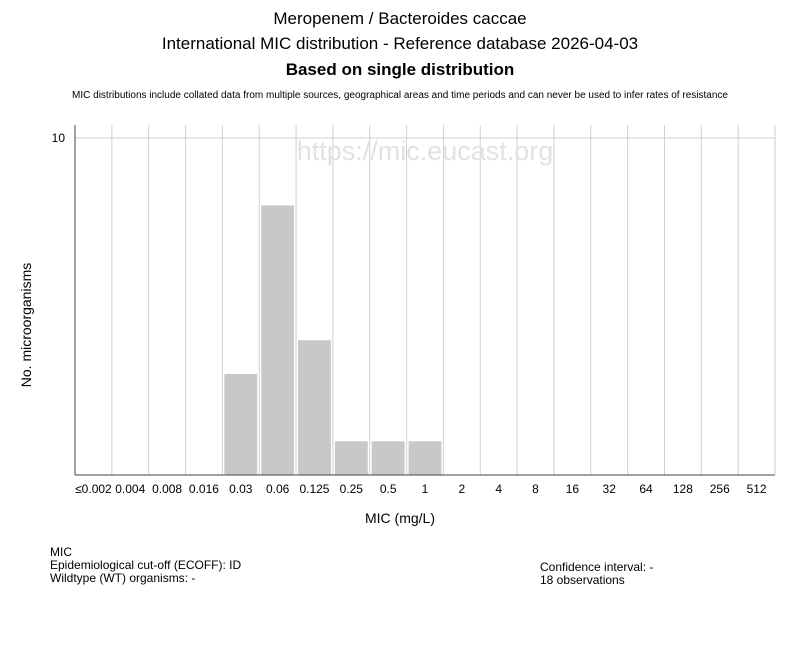  Describe the element at coordinates (167, 489) in the screenshot. I see `x-tick-label: 0.008` at that location.